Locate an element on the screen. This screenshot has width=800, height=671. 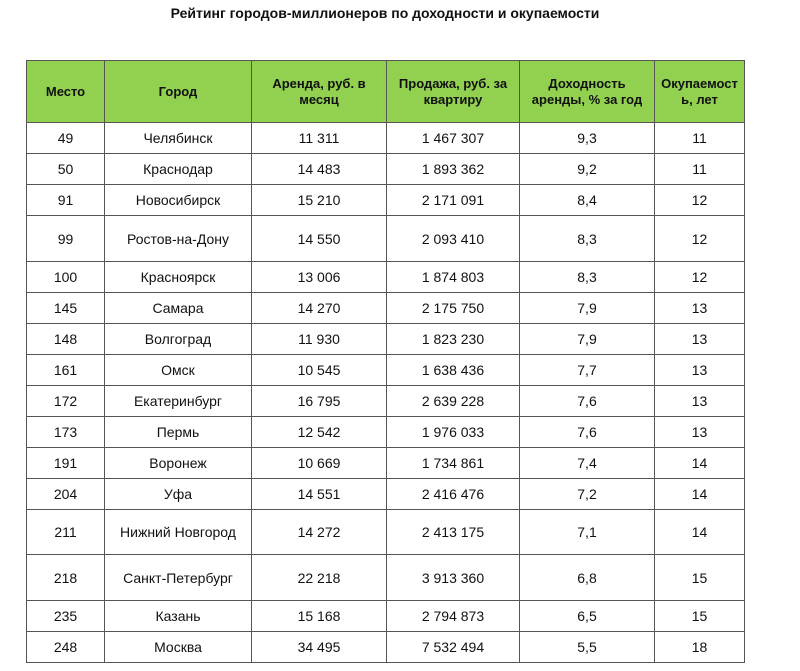
table-row: 218 Санкт-Петербург 22 218 3 913 360 6,8 15 is located at coordinates (385, 577).